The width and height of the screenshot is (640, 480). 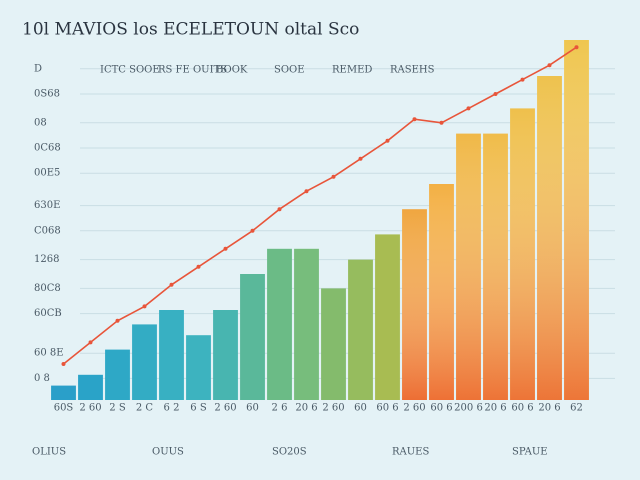 I want to click on x-tick-label: 2 C, so click(x=145, y=408).